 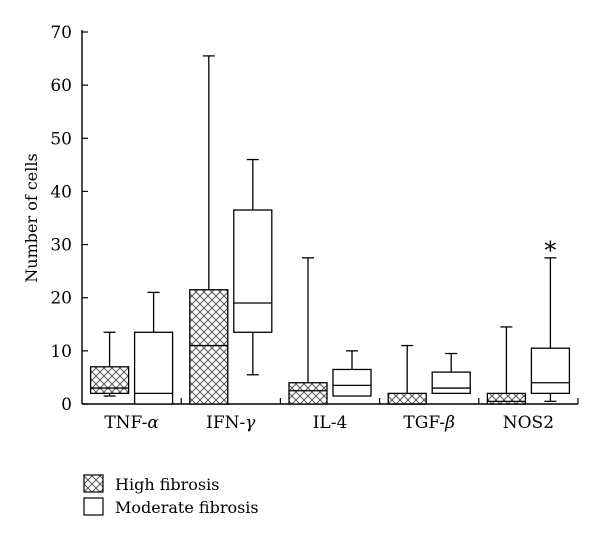 I want to click on legend: High fibrosis Moderate fibrosis, so click(x=171, y=495).